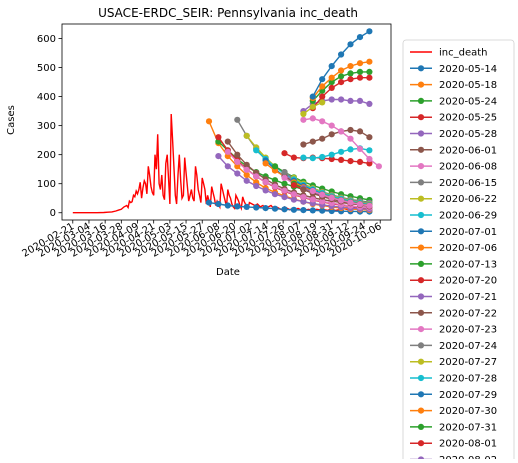  Describe the element at coordinates (453, 297) in the screenshot. I see `legend-entry: 2020-07-21` at that location.